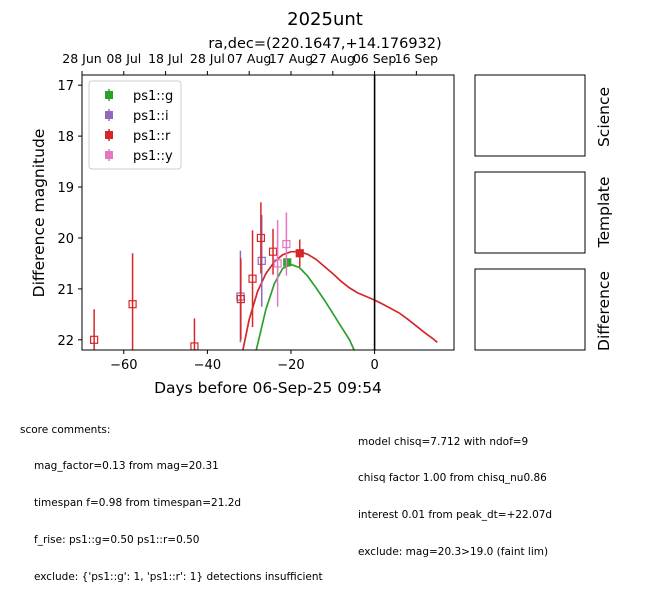  Describe the element at coordinates (117, 540) in the screenshot. I see `score-comment-line: f_rise: ps1::g=0.50 ps1::r=0.50` at that location.